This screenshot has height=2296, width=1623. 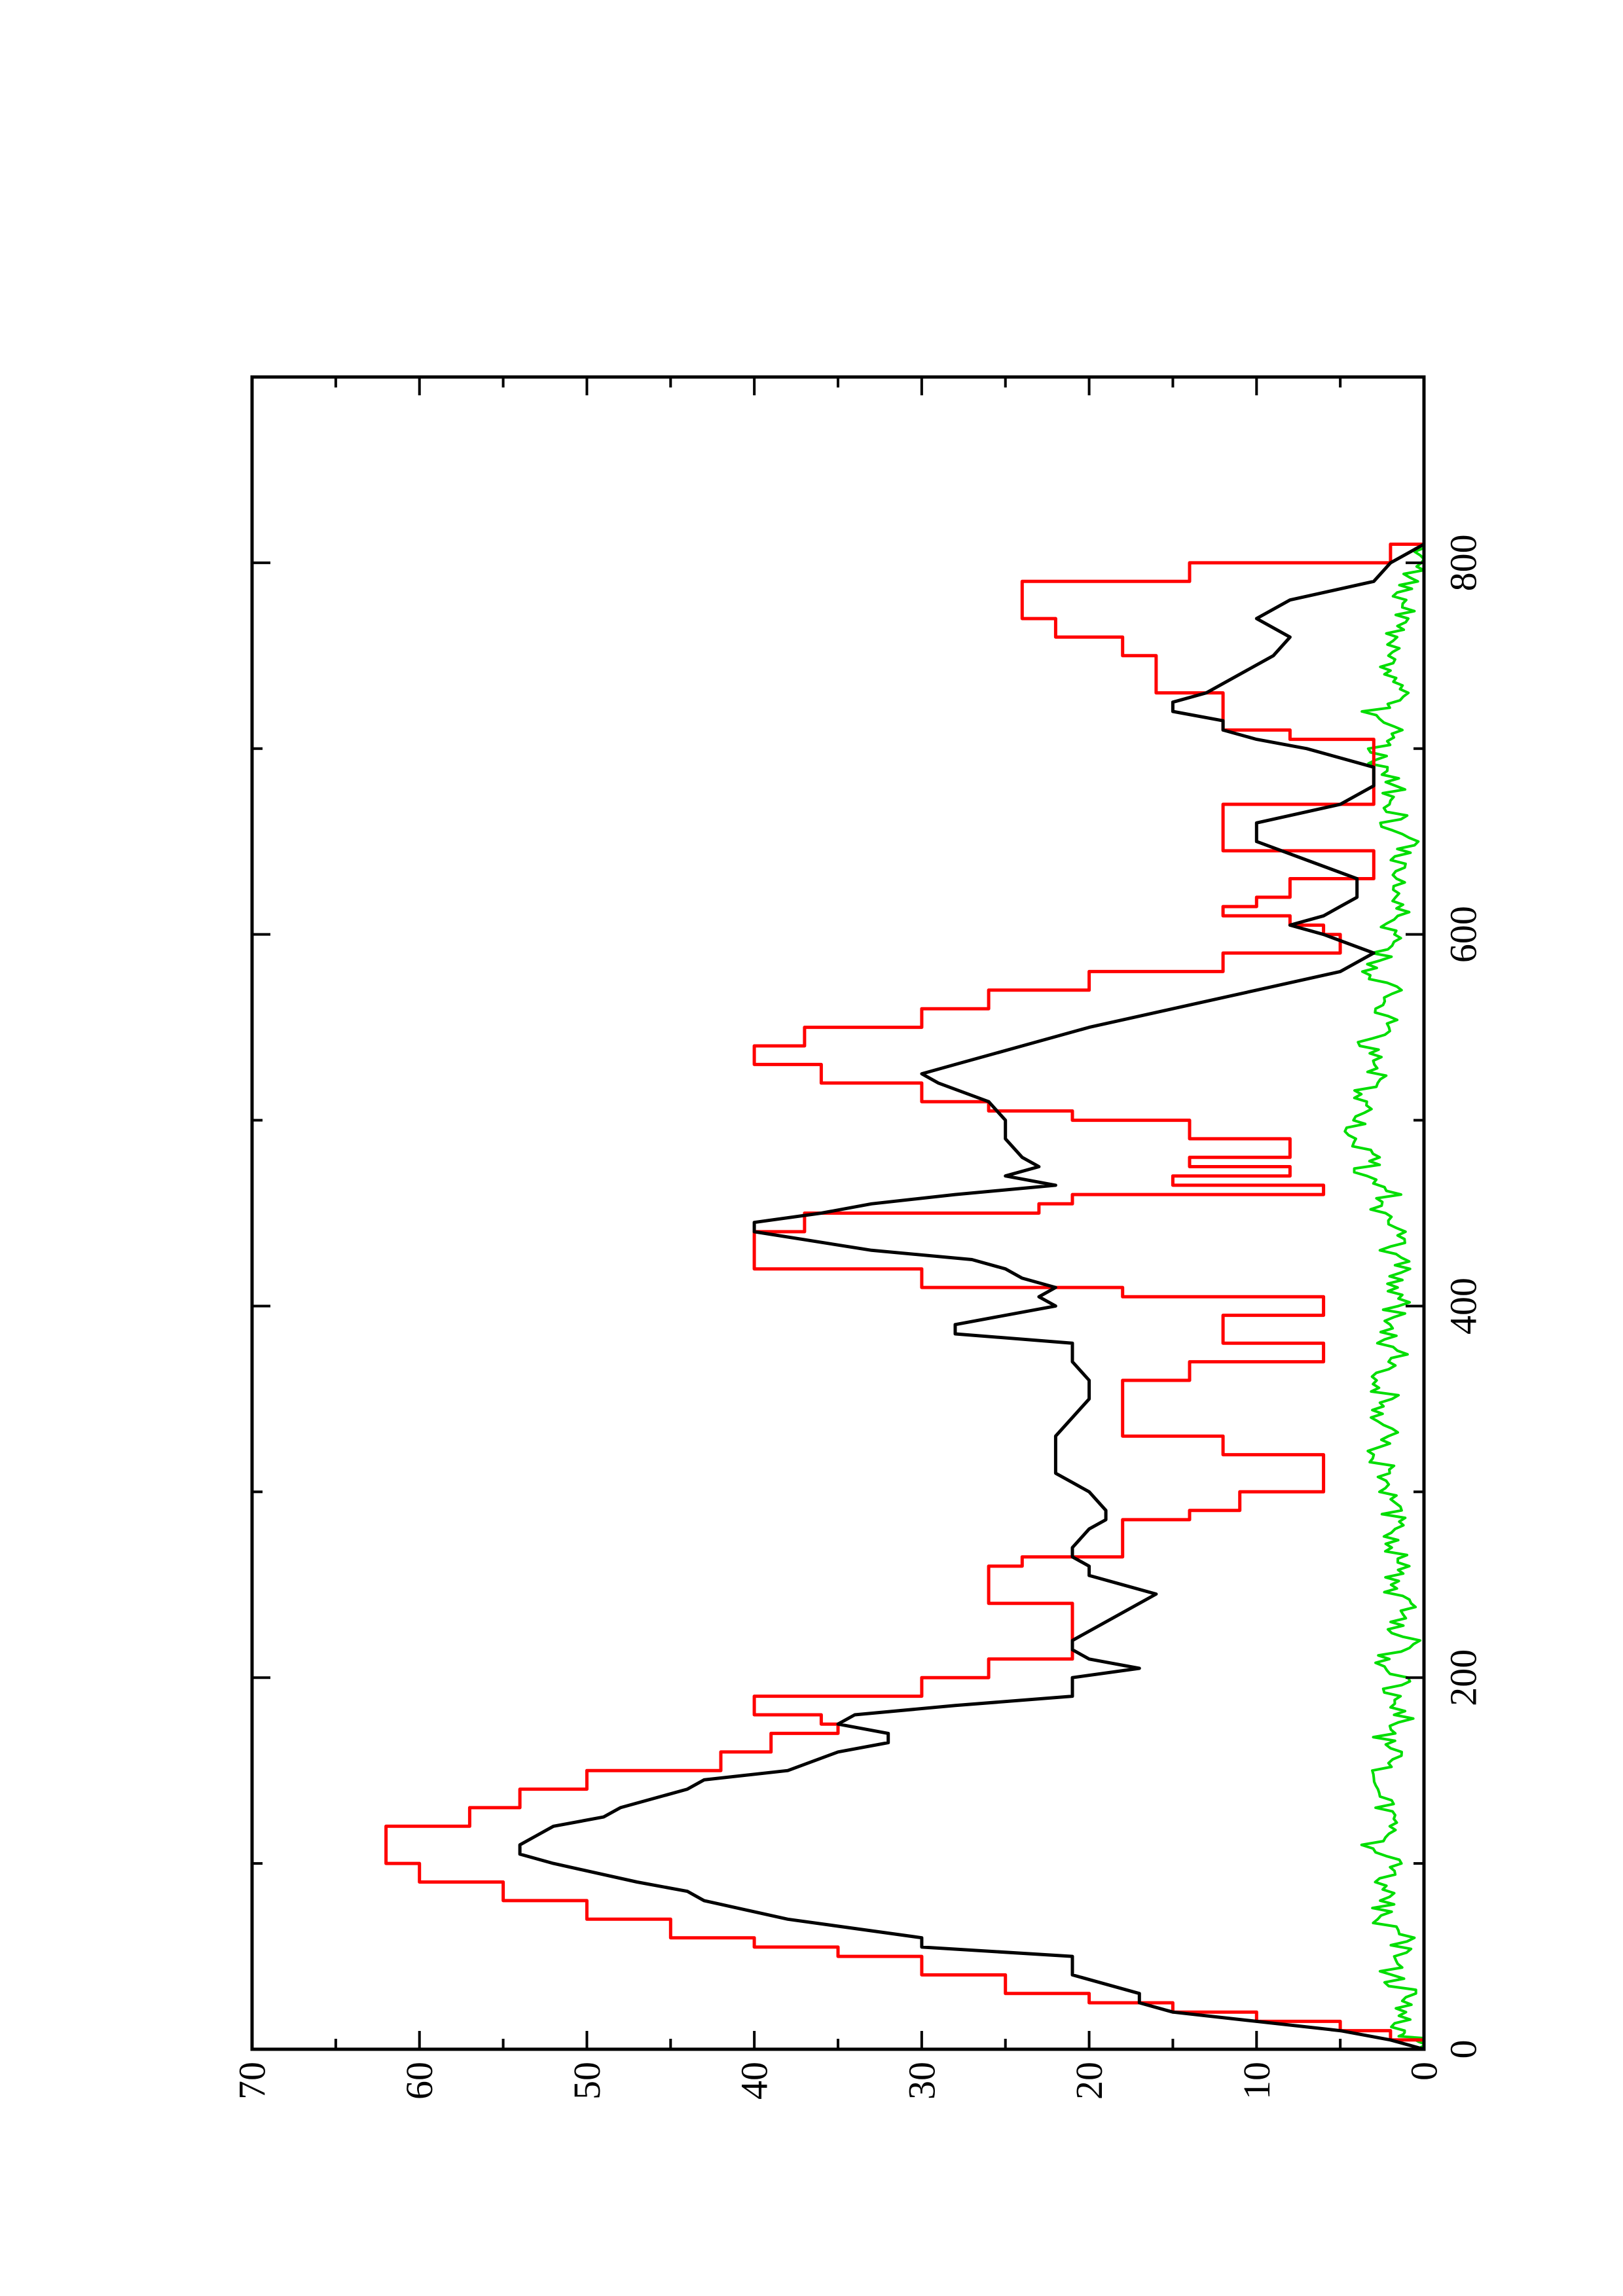 I want to click on y-tick-label: 20, so click(x=1089, y=2081).